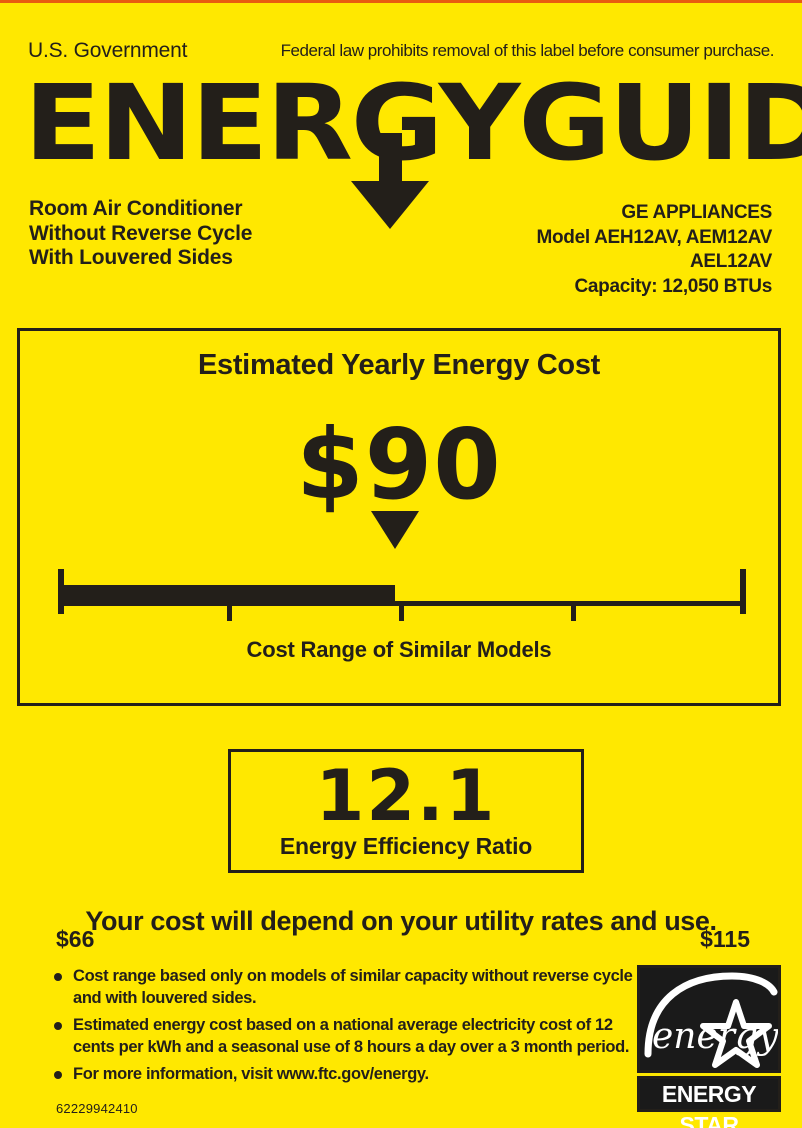 This screenshot has height=1128, width=802. I want to click on scale-endcap-high, so click(743, 591).